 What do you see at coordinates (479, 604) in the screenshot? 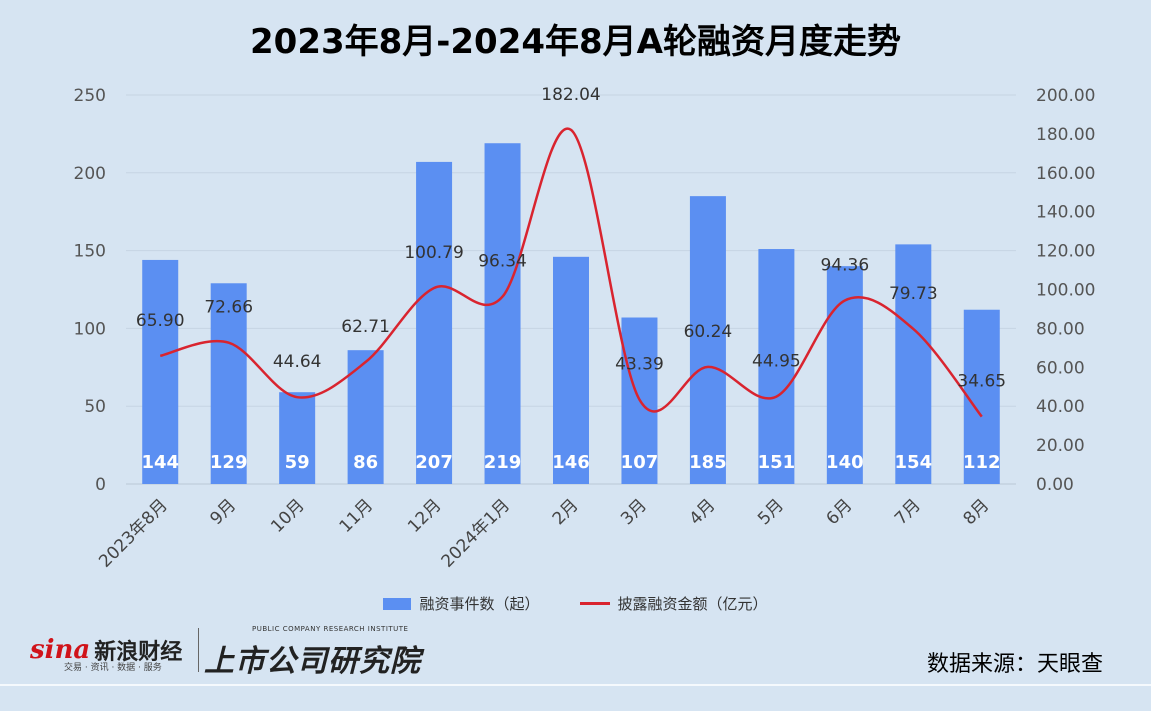
I see `legend-bar-label: 融资事件数（起）` at bounding box center [479, 604].